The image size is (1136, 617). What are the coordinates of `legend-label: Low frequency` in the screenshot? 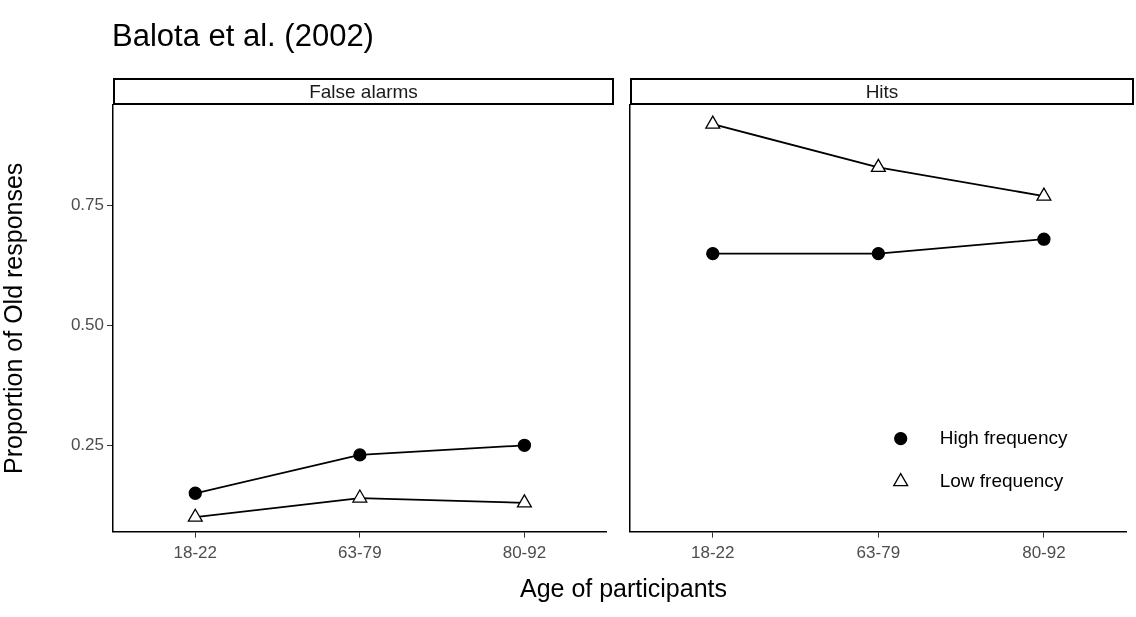 It's located at (1001, 480).